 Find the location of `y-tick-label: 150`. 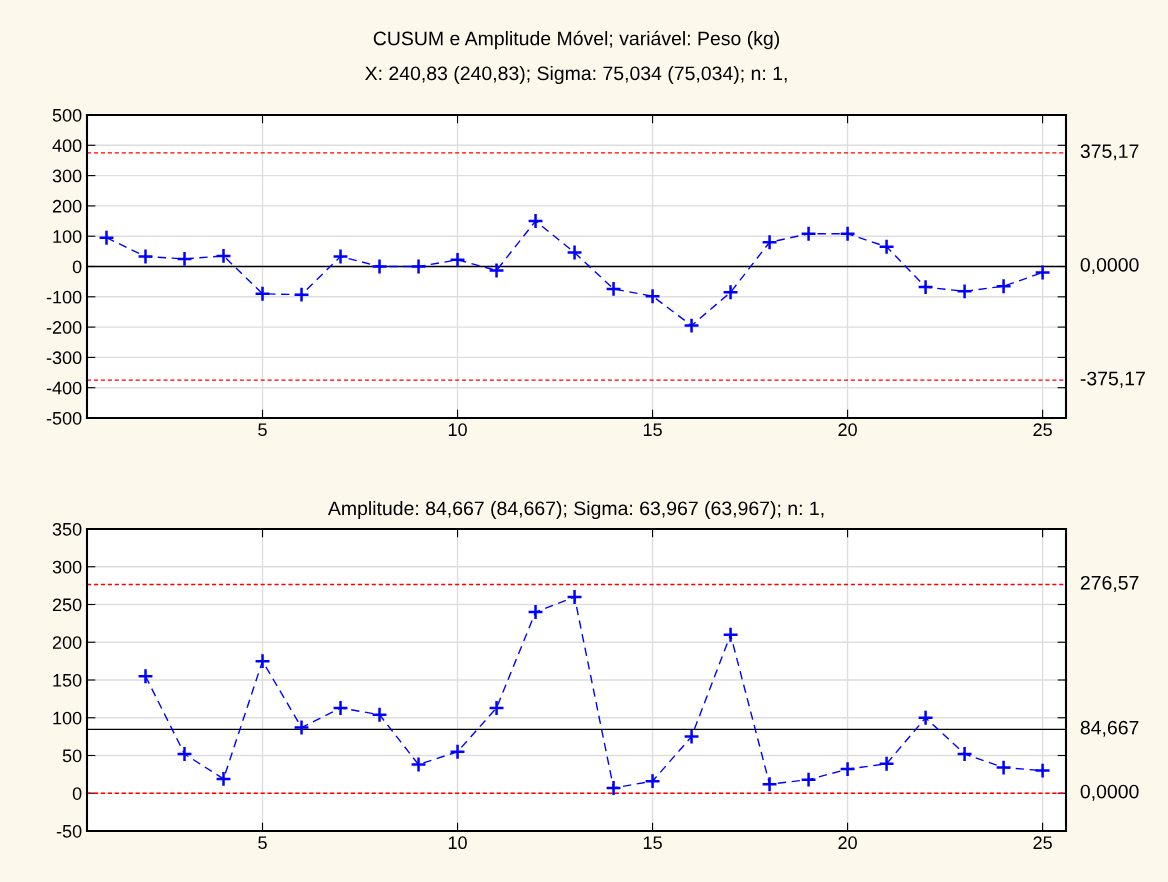

y-tick-label: 150 is located at coordinates (67, 680).